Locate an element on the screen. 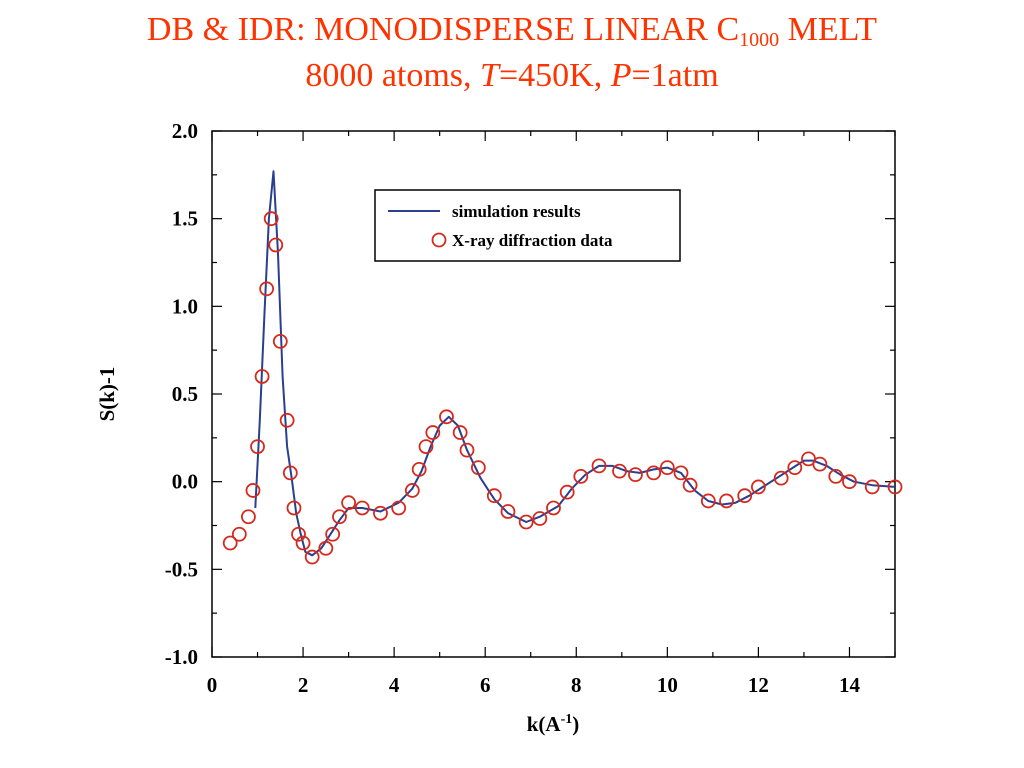 Image resolution: width=1024 pixels, height=768 pixels. y-tick-label: 1.0 is located at coordinates (185, 306).